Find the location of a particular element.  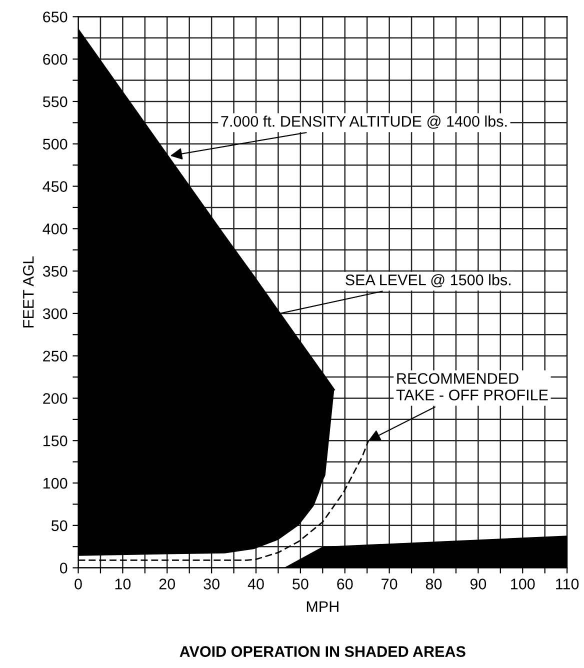

annotation: SEA LEVEL @ 1500 lbs. is located at coordinates (428, 281).